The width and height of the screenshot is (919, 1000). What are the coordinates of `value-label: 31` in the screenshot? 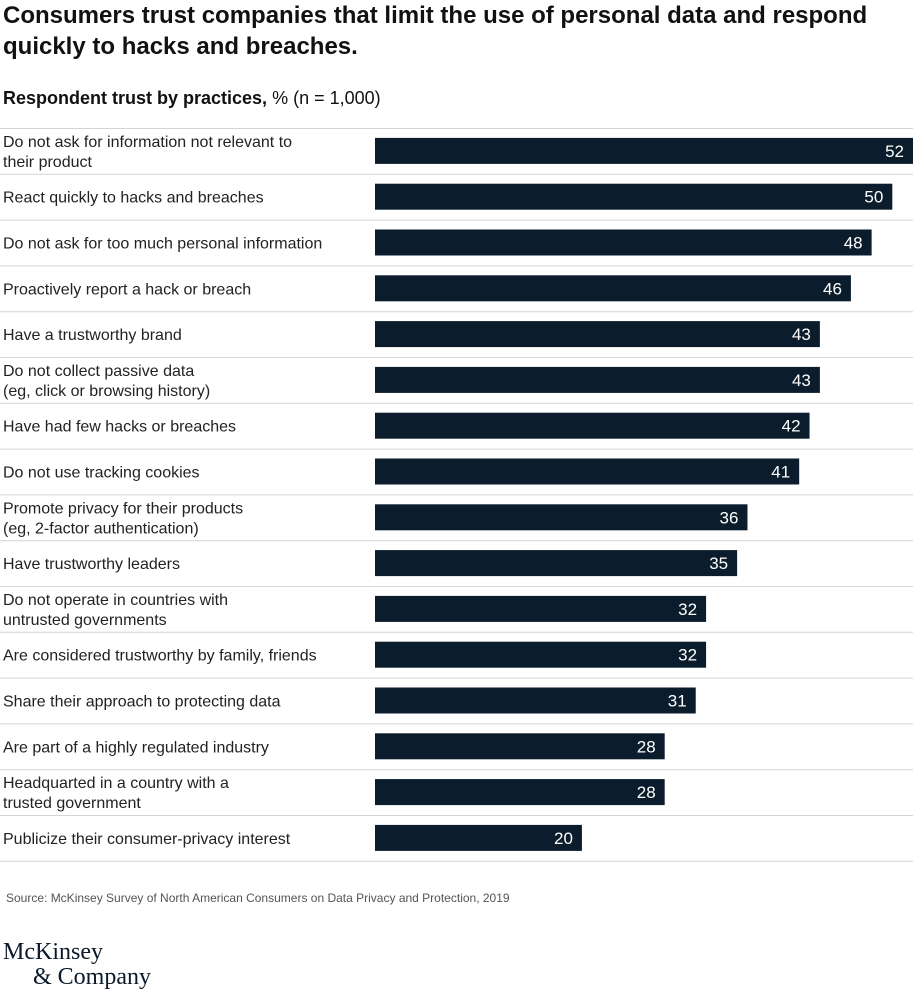 It's located at (677, 701).